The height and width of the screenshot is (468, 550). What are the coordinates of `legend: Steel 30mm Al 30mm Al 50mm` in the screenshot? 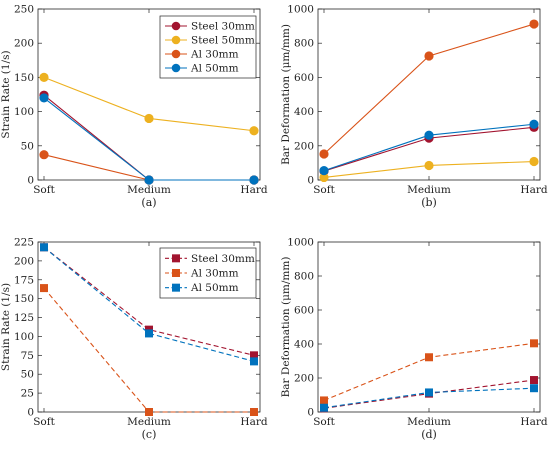 It's located at (208, 273).